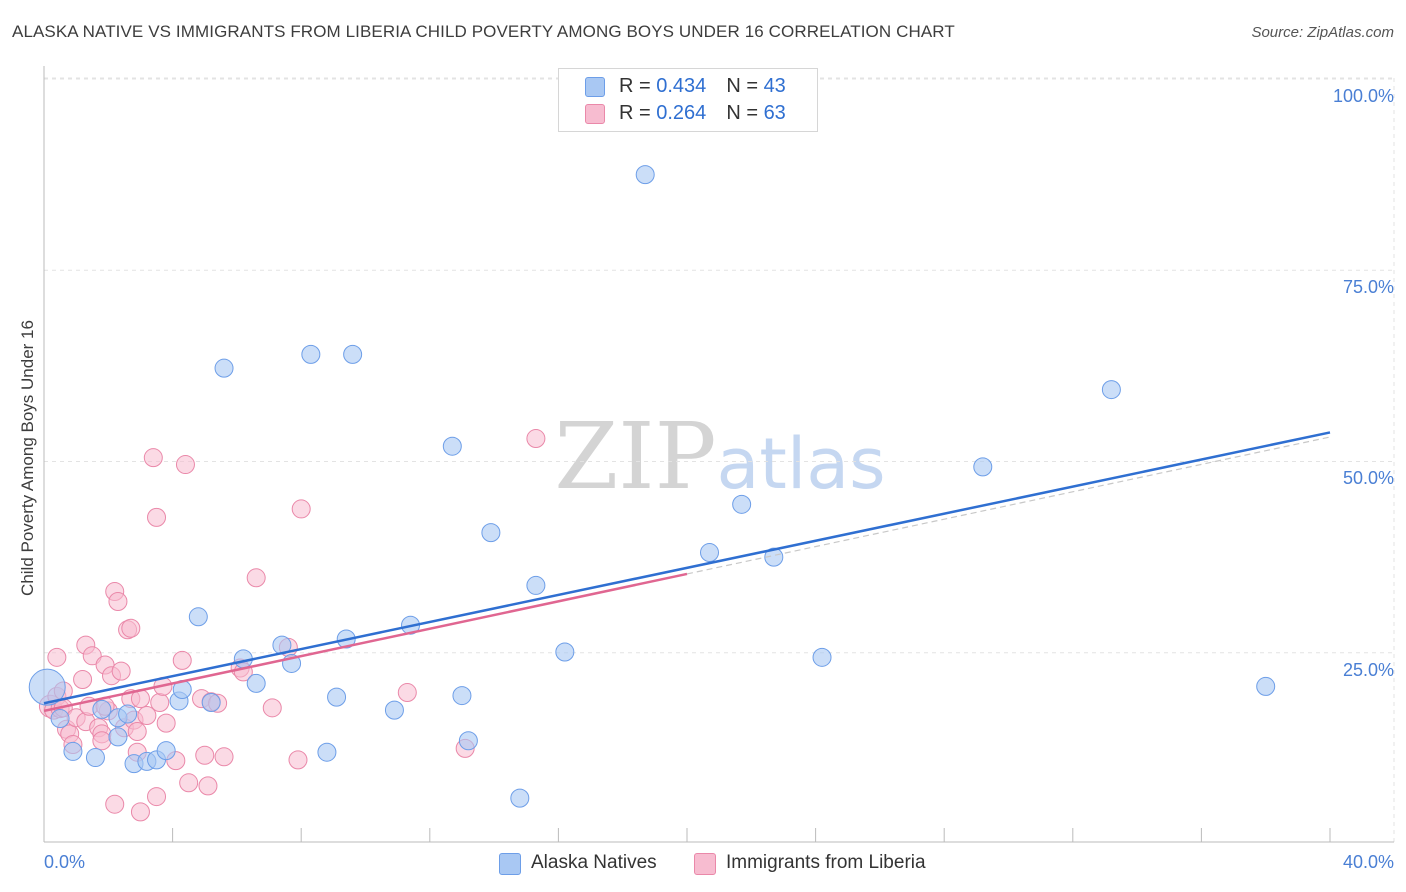  What do you see at coordinates (65, 862) in the screenshot?
I see `x-tick-label-min: 0.0%` at bounding box center [65, 862].